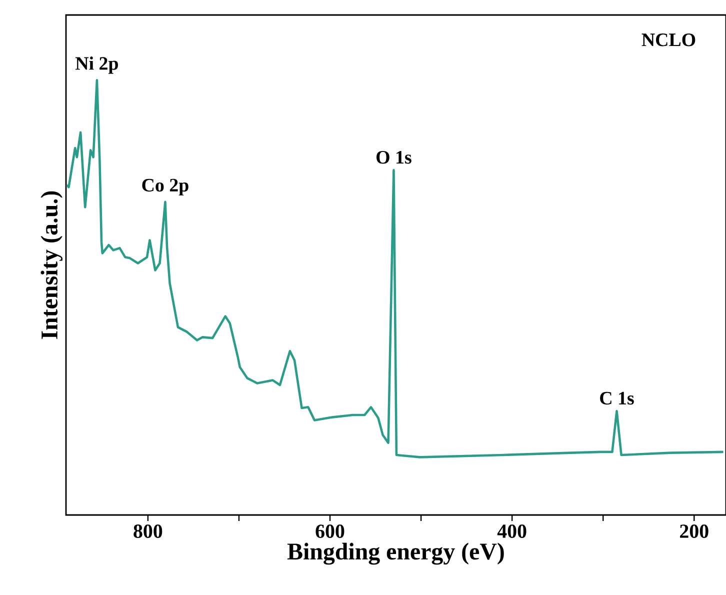  What do you see at coordinates (148, 531) in the screenshot?
I see `x-tick-label: 800` at bounding box center [148, 531].